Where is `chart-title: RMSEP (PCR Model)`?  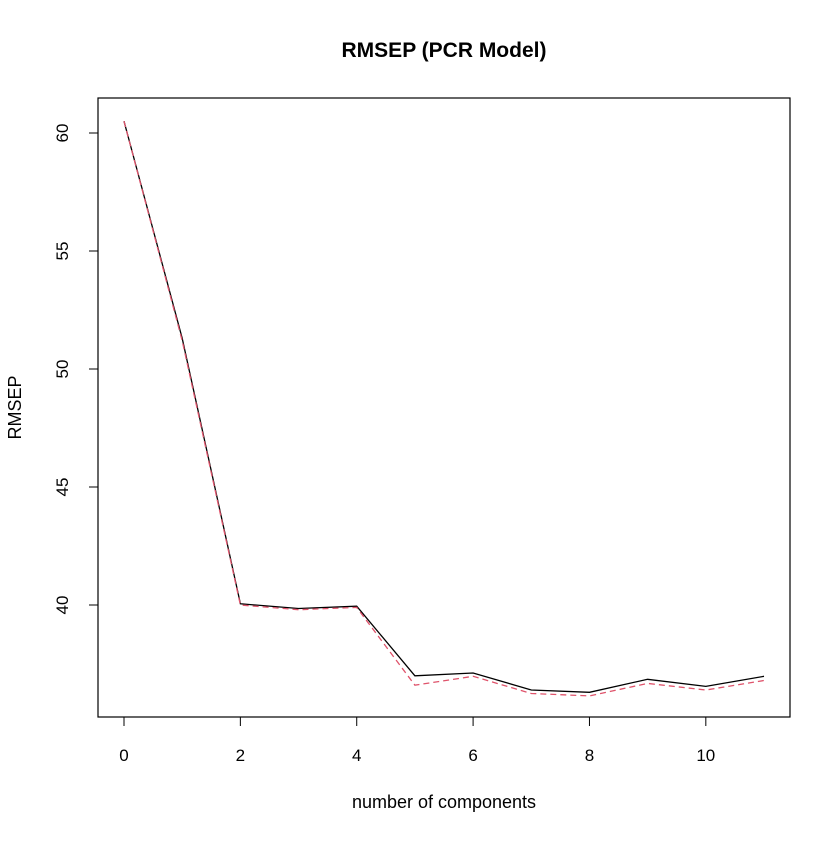 chart-title: RMSEP (PCR Model) is located at coordinates (444, 50).